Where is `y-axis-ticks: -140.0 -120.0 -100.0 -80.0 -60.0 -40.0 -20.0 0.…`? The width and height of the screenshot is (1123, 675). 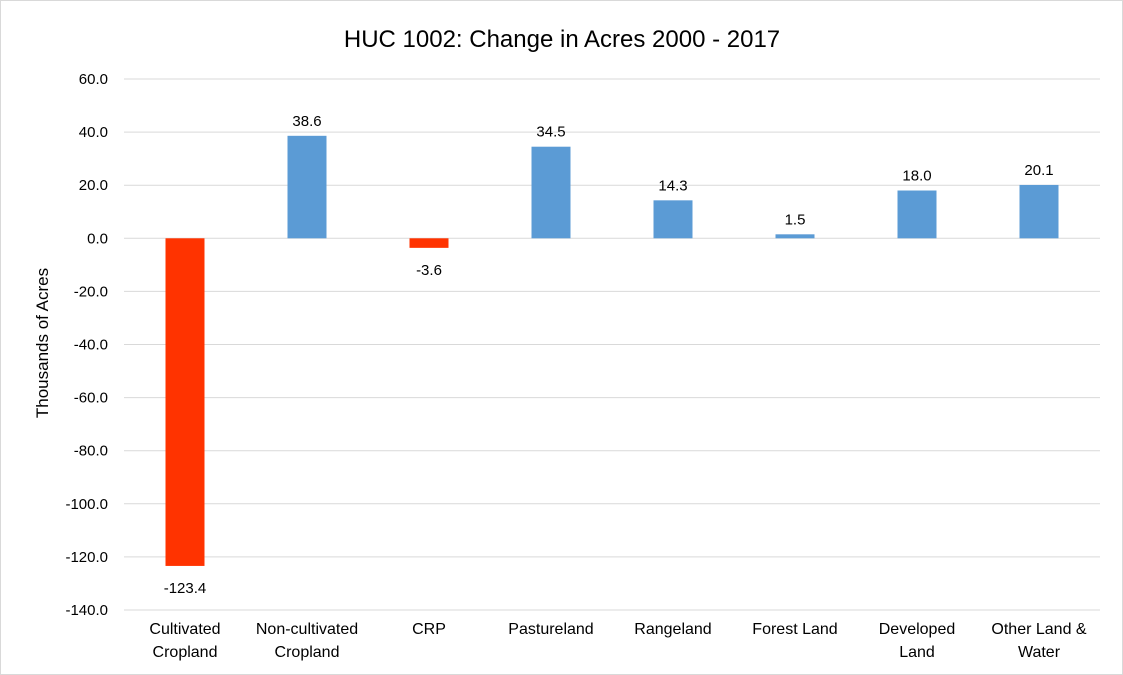 y-axis-ticks: -140.0 -120.0 -100.0 -80.0 -60.0 -40.0 -20.0 0.… is located at coordinates (86, 345).